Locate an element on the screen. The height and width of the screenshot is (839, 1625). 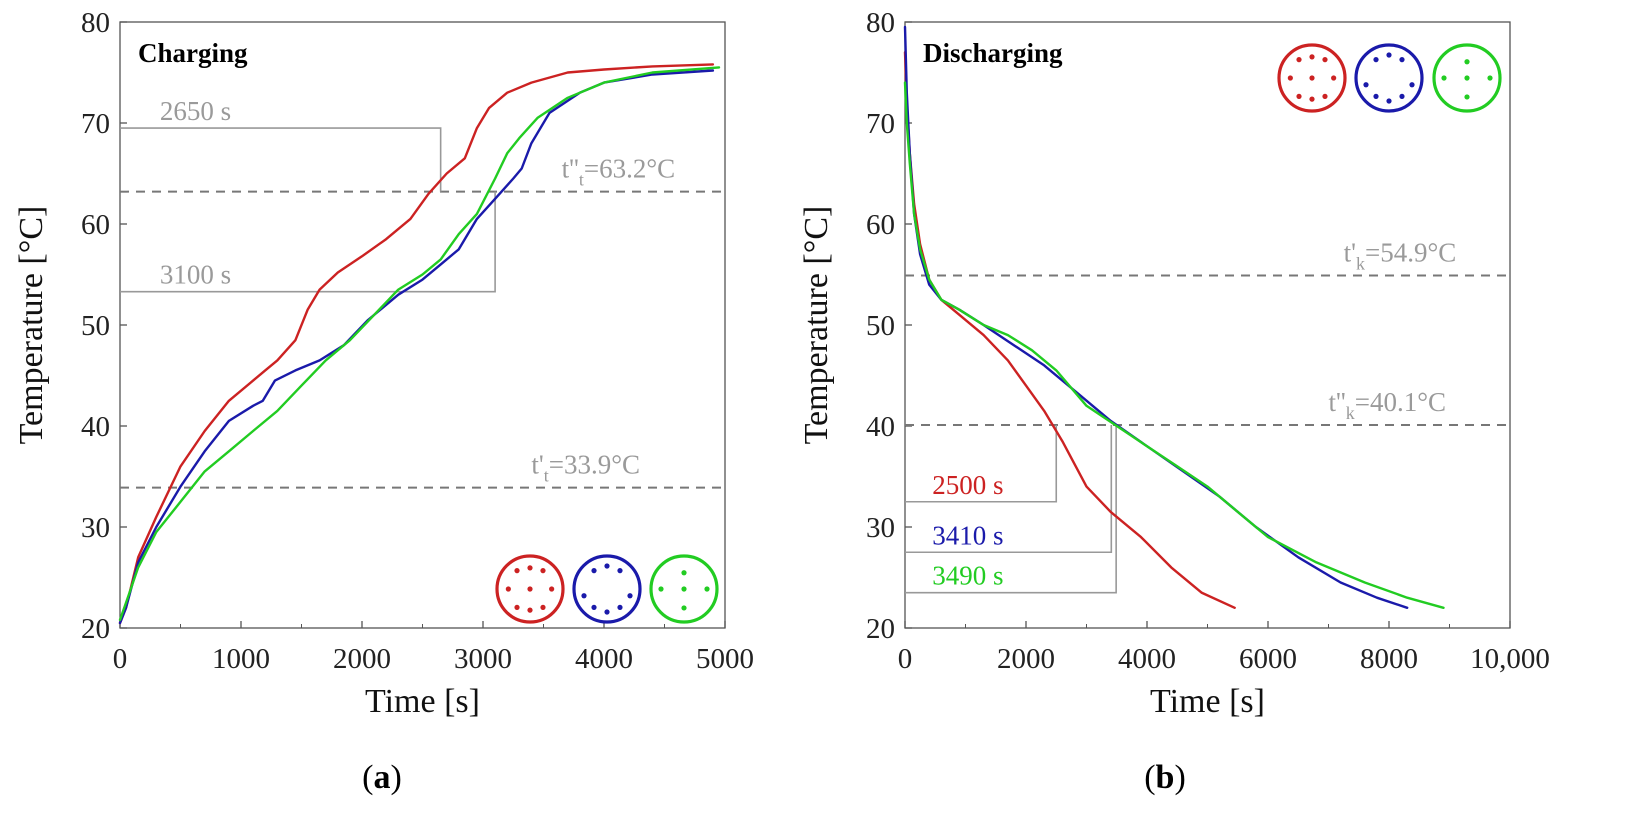
x-tick-label: 3000 is located at coordinates (483, 659).